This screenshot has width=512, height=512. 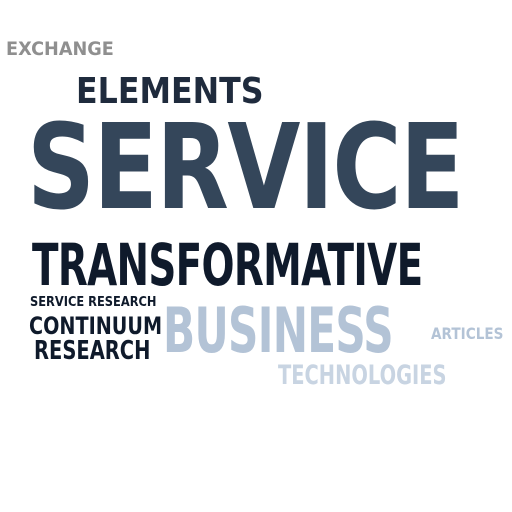 I want to click on word-exchange: EXCHANGE, so click(x=60, y=49).